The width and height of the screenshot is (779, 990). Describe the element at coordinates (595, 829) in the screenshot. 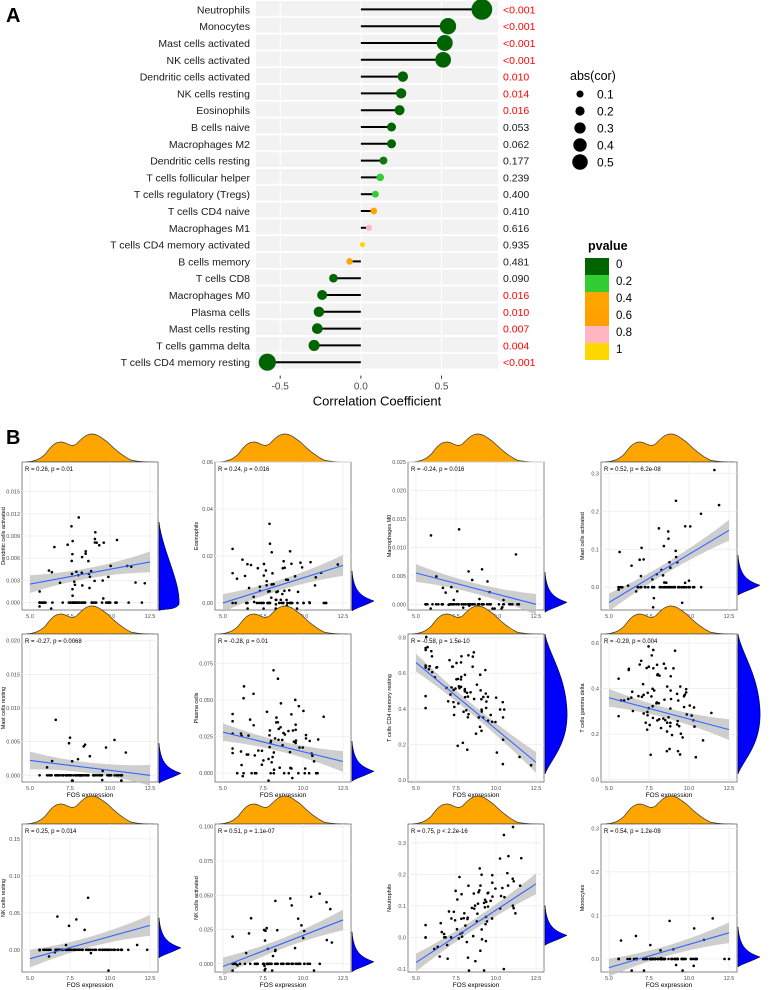

I see `y-tick-label: 0.3` at that location.